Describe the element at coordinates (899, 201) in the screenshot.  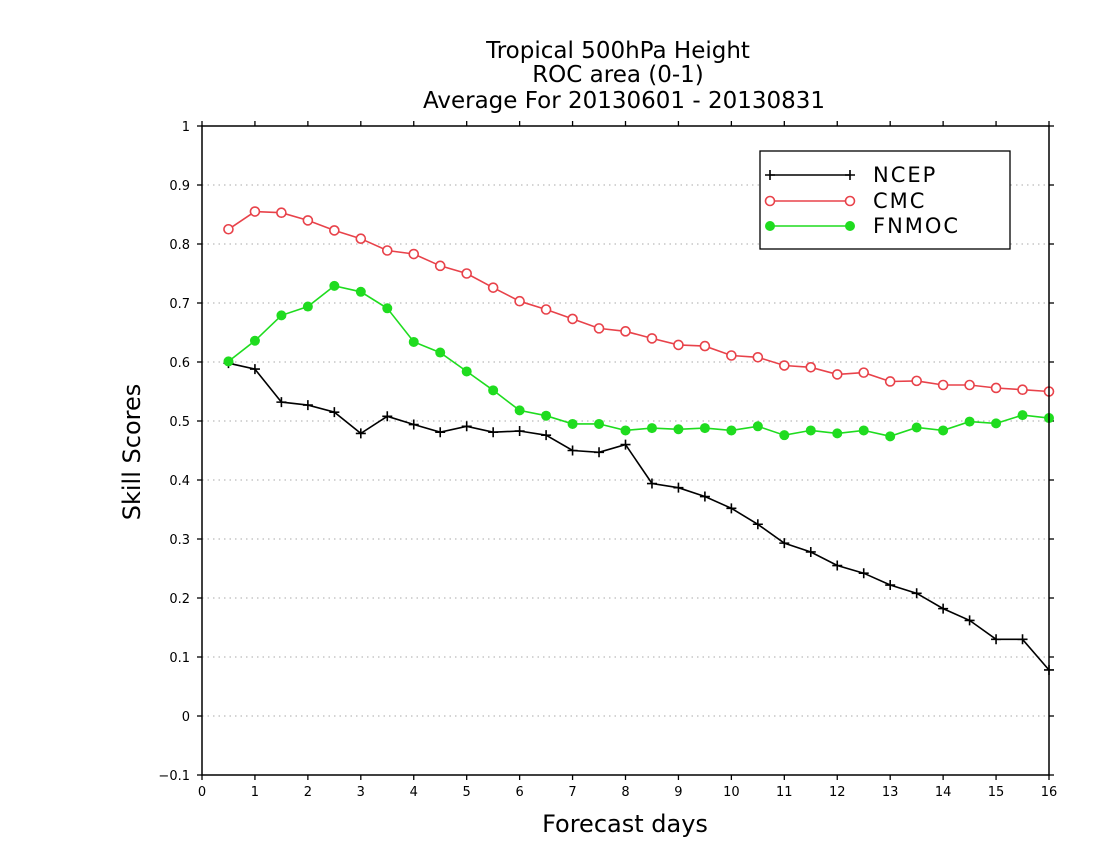
I see `legend-label-cmc: CMC` at that location.